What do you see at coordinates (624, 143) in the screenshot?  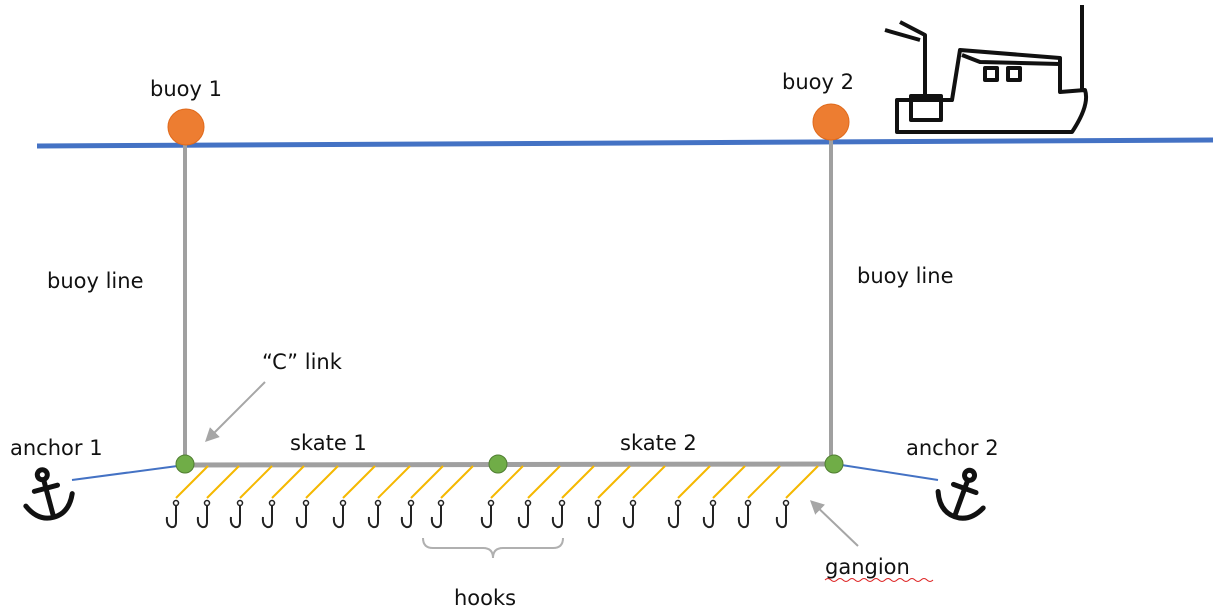 I see `water-surface` at bounding box center [624, 143].